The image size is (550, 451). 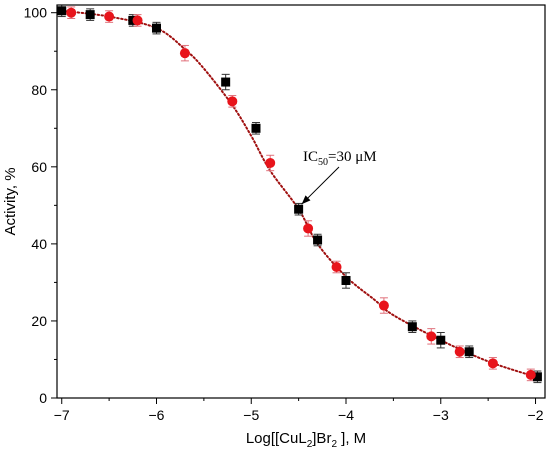 What do you see at coordinates (339, 177) in the screenshot?
I see `ic50-annotation: IC50=30 μM` at bounding box center [339, 177].